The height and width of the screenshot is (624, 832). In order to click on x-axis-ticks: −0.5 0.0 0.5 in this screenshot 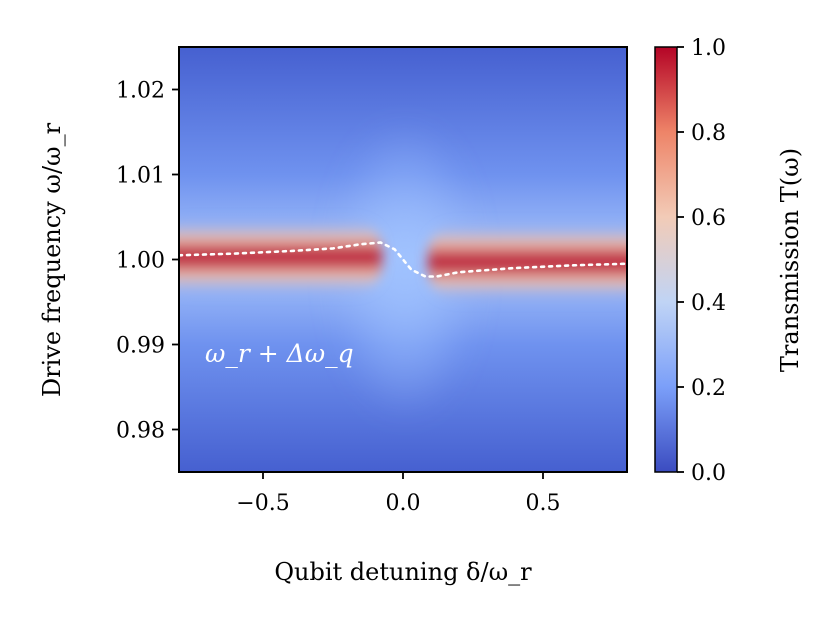, I will do `click(398, 494)`.